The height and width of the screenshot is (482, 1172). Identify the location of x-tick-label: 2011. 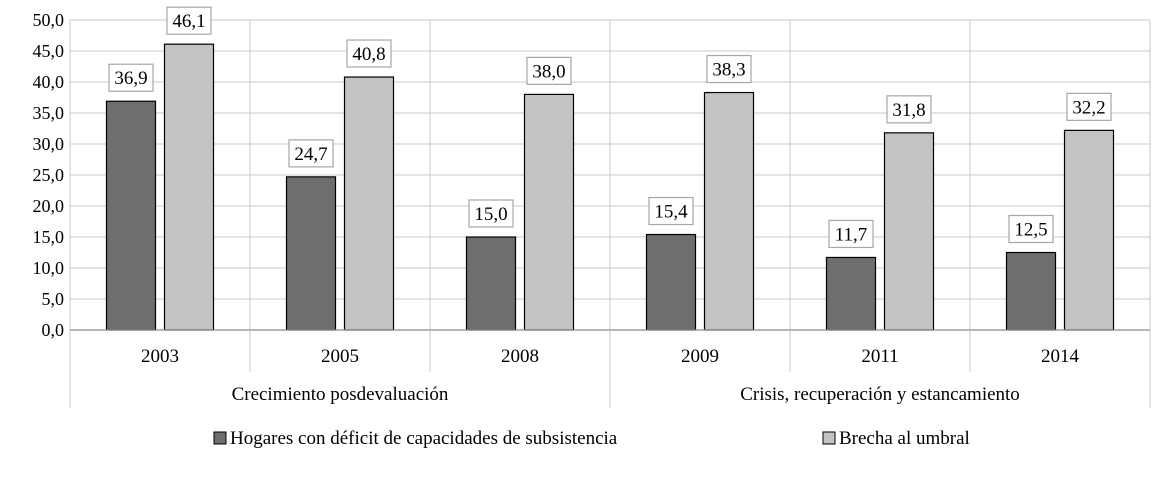
(879, 356).